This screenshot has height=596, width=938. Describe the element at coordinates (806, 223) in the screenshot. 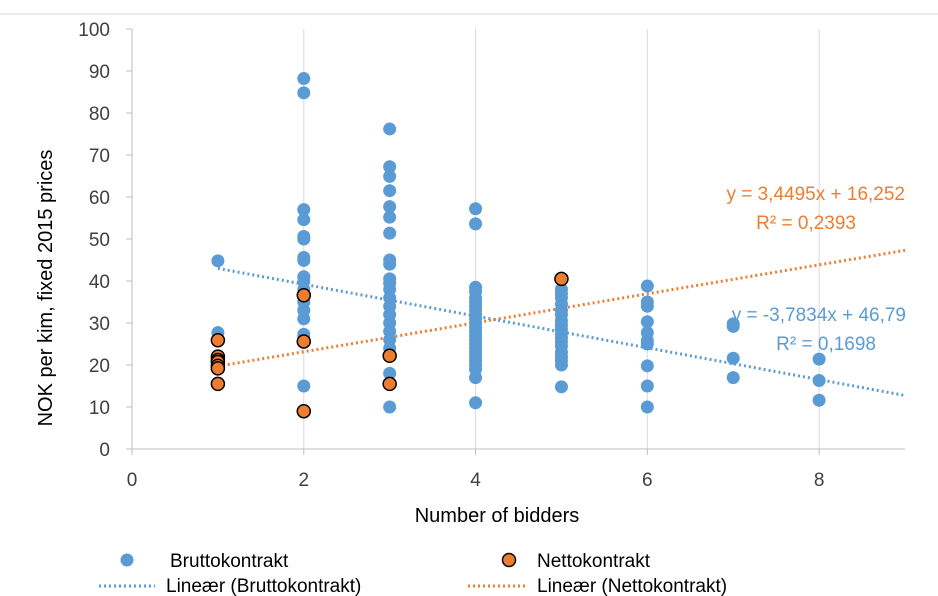

I see `netto-trend-r2: R² = 0,2393` at that location.